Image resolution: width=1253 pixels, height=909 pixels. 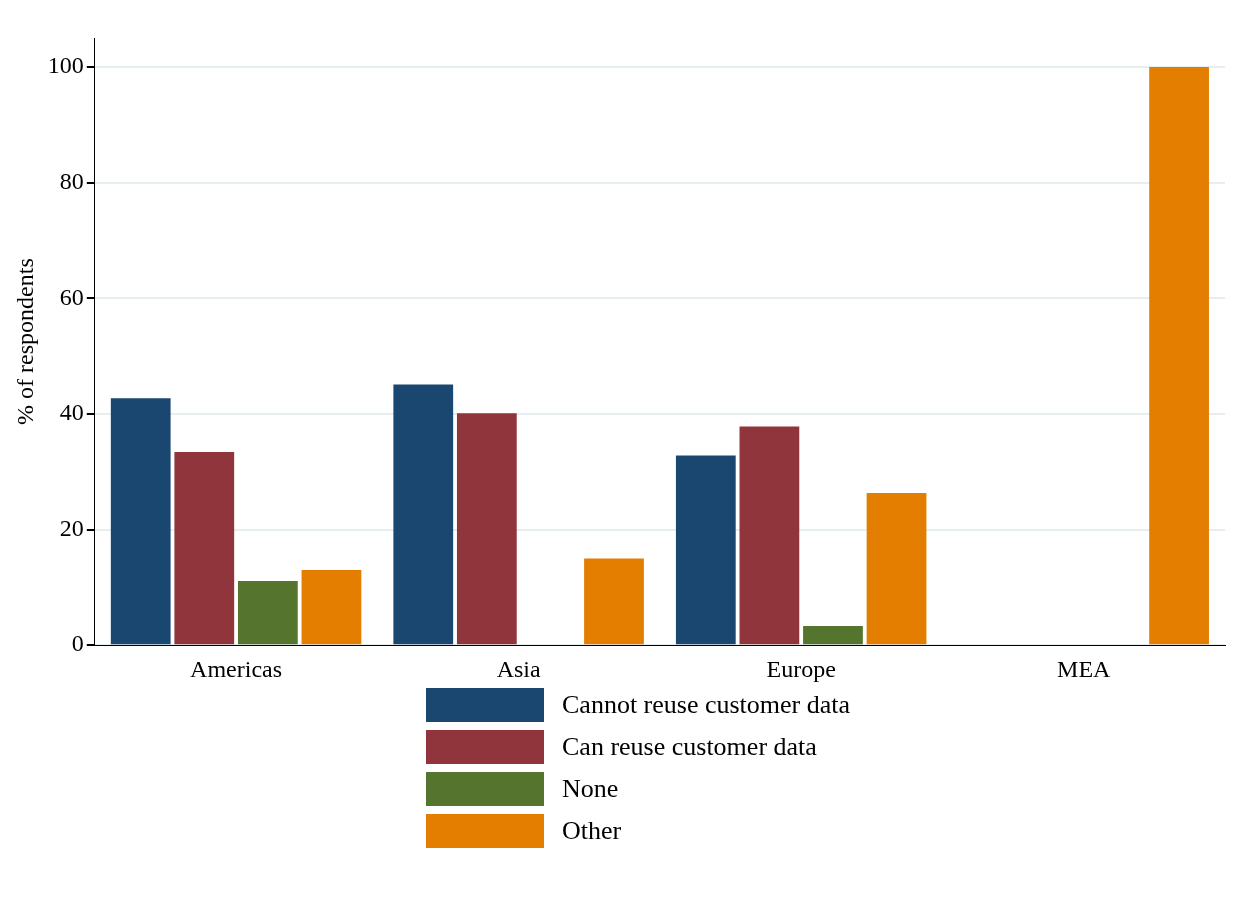 I want to click on legend-label: Can reuse customer data, so click(x=689, y=747).